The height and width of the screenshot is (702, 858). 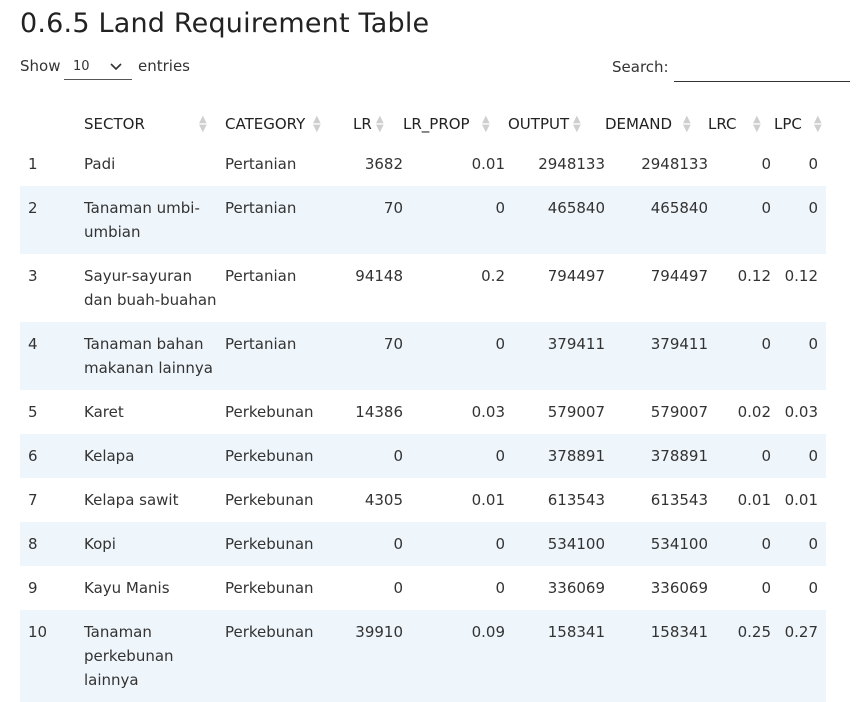 I want to click on row-index: 7, so click(x=41, y=500).